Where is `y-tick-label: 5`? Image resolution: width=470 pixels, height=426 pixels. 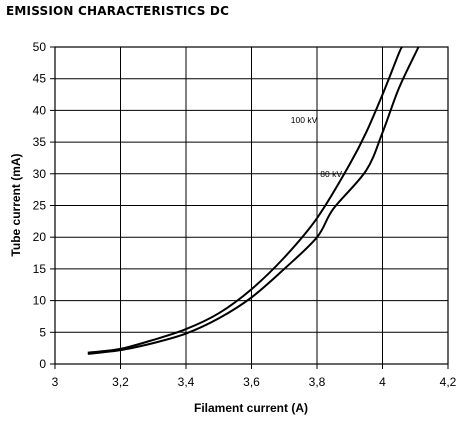 y-tick-label: 5 is located at coordinates (42, 332).